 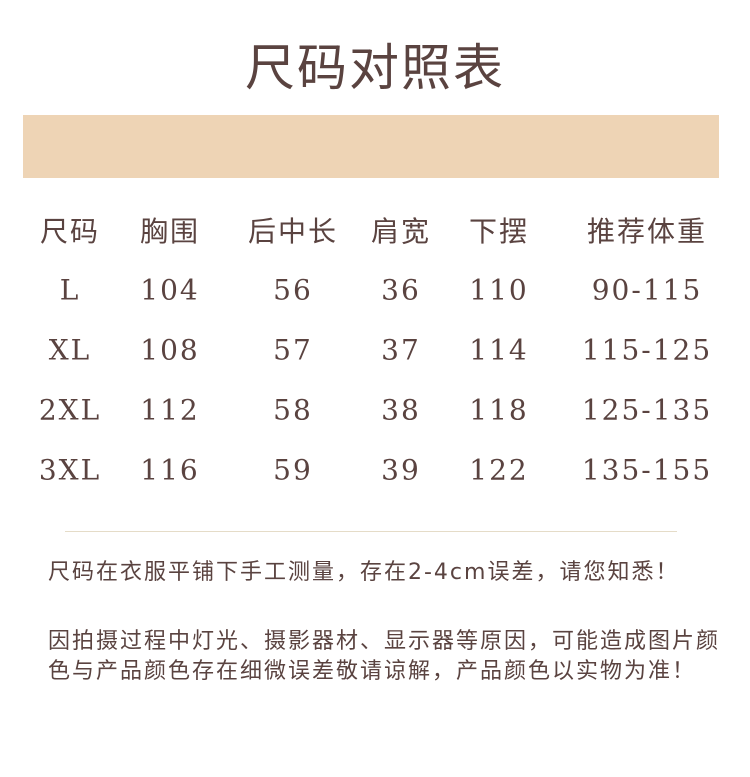 I want to click on table-cell: 135-155, so click(x=647, y=470).